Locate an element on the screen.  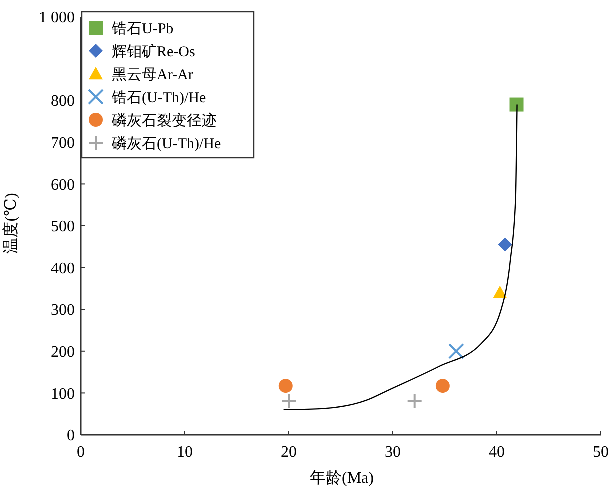
y-tick-label: 700 is located at coordinates (63, 143).